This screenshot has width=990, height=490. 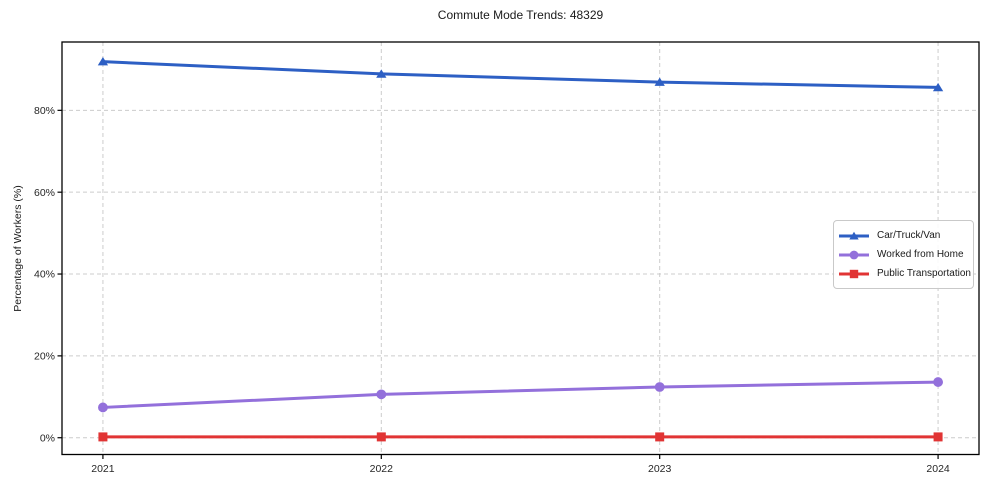 I want to click on legend-item-worked-from-home: Worked from Home, so click(x=903, y=254).